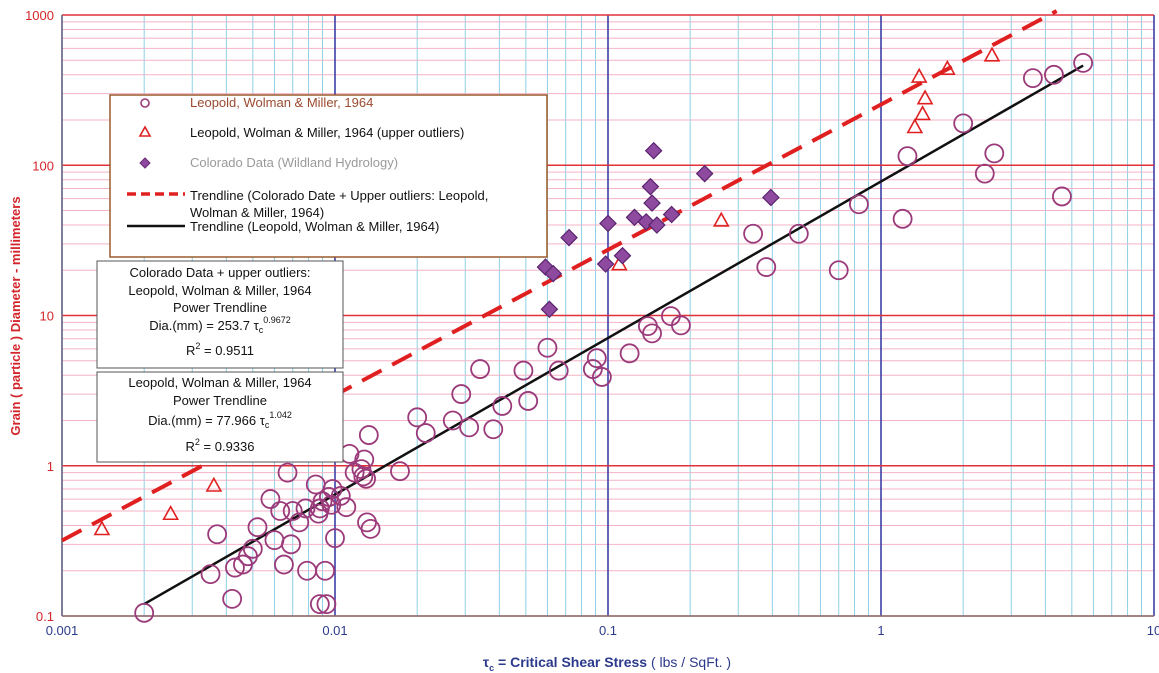 This screenshot has height=673, width=1159. What do you see at coordinates (294, 162) in the screenshot?
I see `legend-label-3: Colorado Data (Wildland Hydrology)` at bounding box center [294, 162].